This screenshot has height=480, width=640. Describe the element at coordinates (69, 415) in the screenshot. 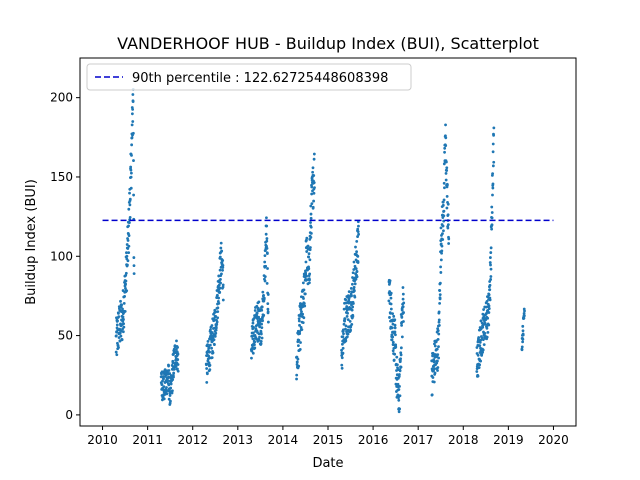

I see `y-tick-label: 0` at that location.